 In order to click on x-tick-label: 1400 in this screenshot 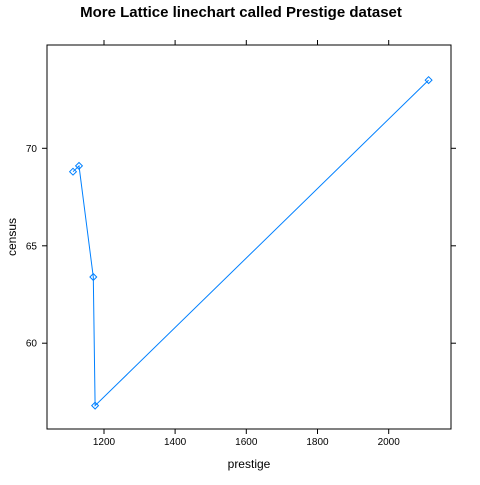, I will do `click(175, 442)`.